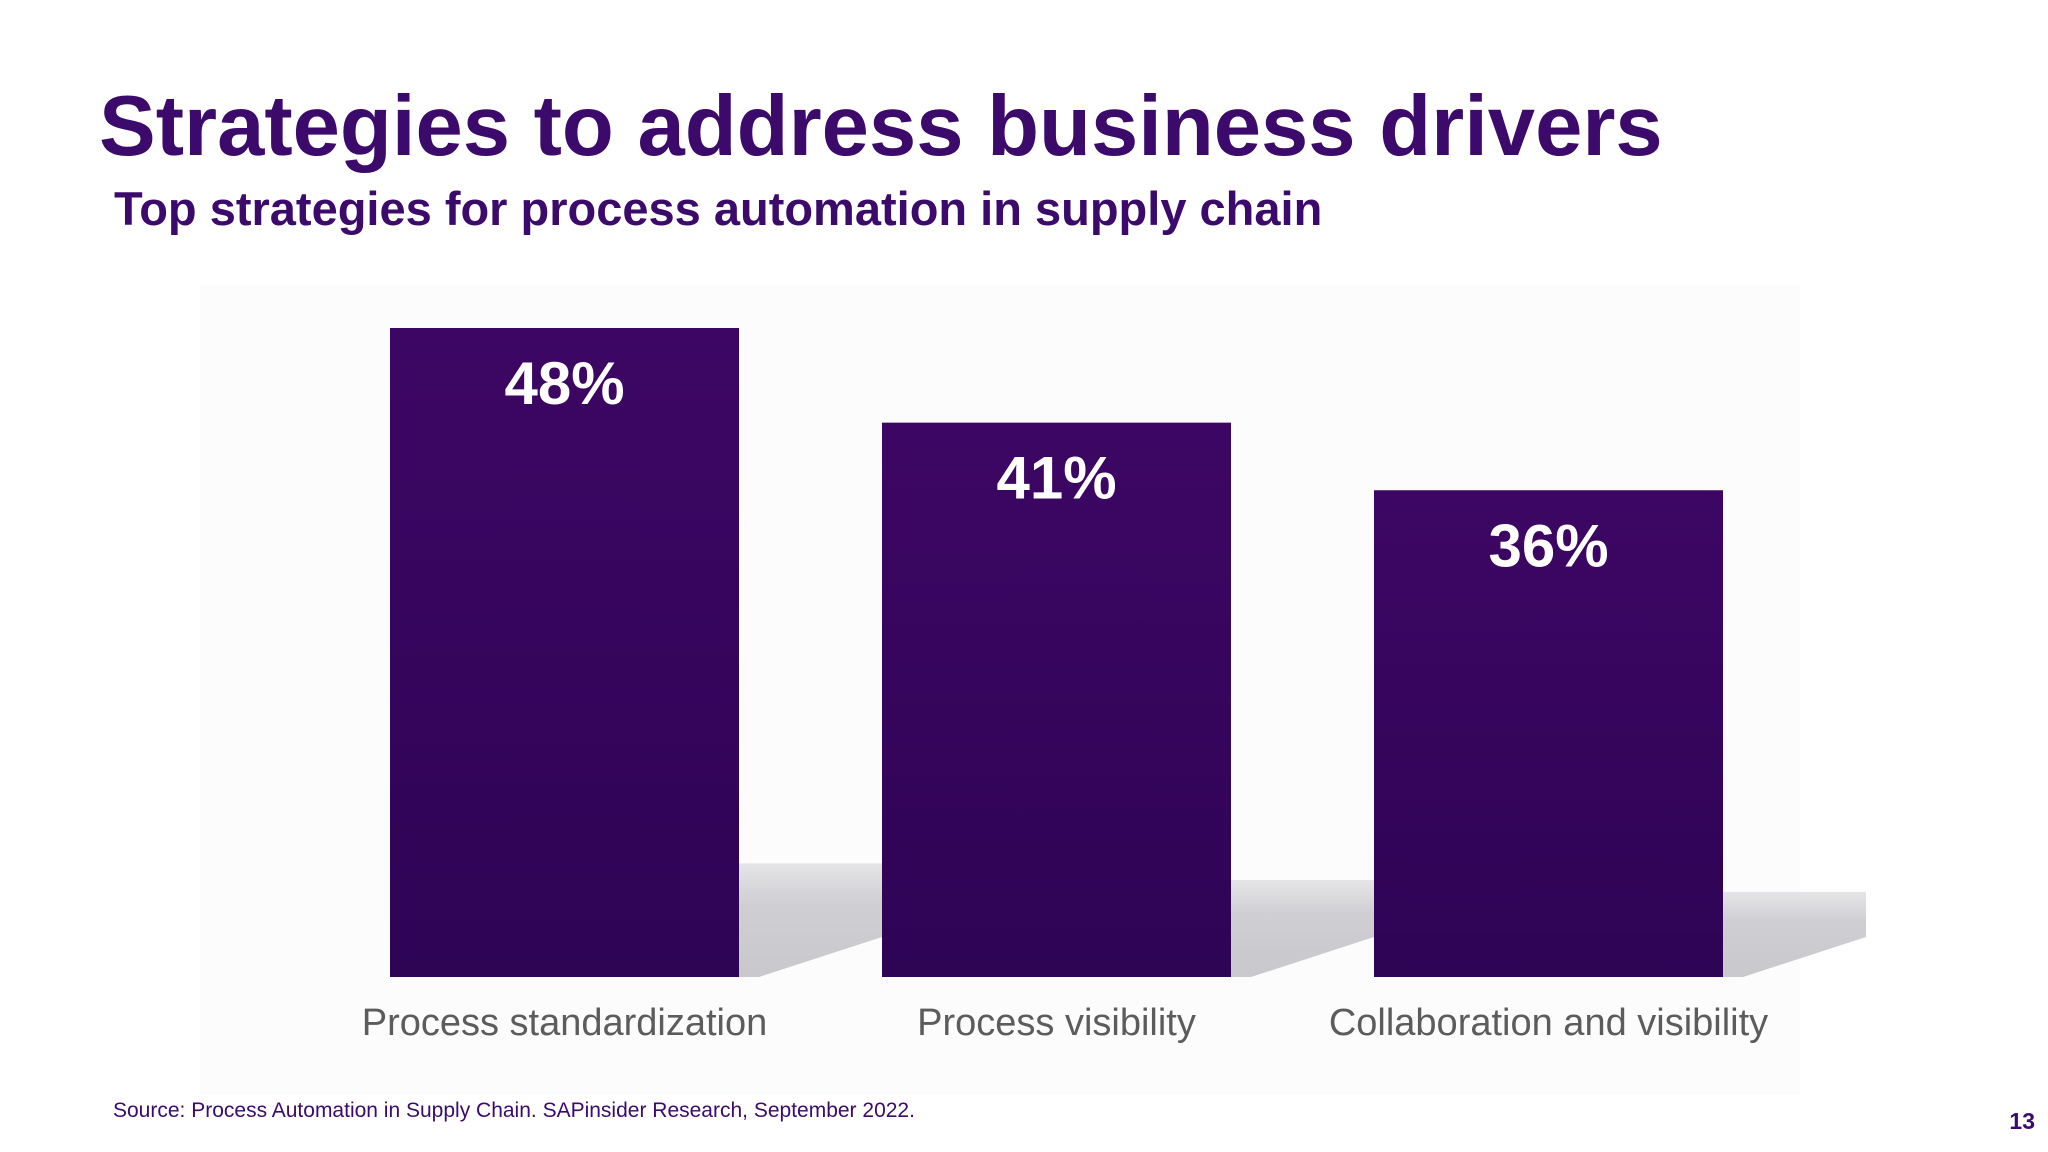 The height and width of the screenshot is (1152, 2048). I want to click on bar-collaboration-and-visibility, so click(1548, 733).